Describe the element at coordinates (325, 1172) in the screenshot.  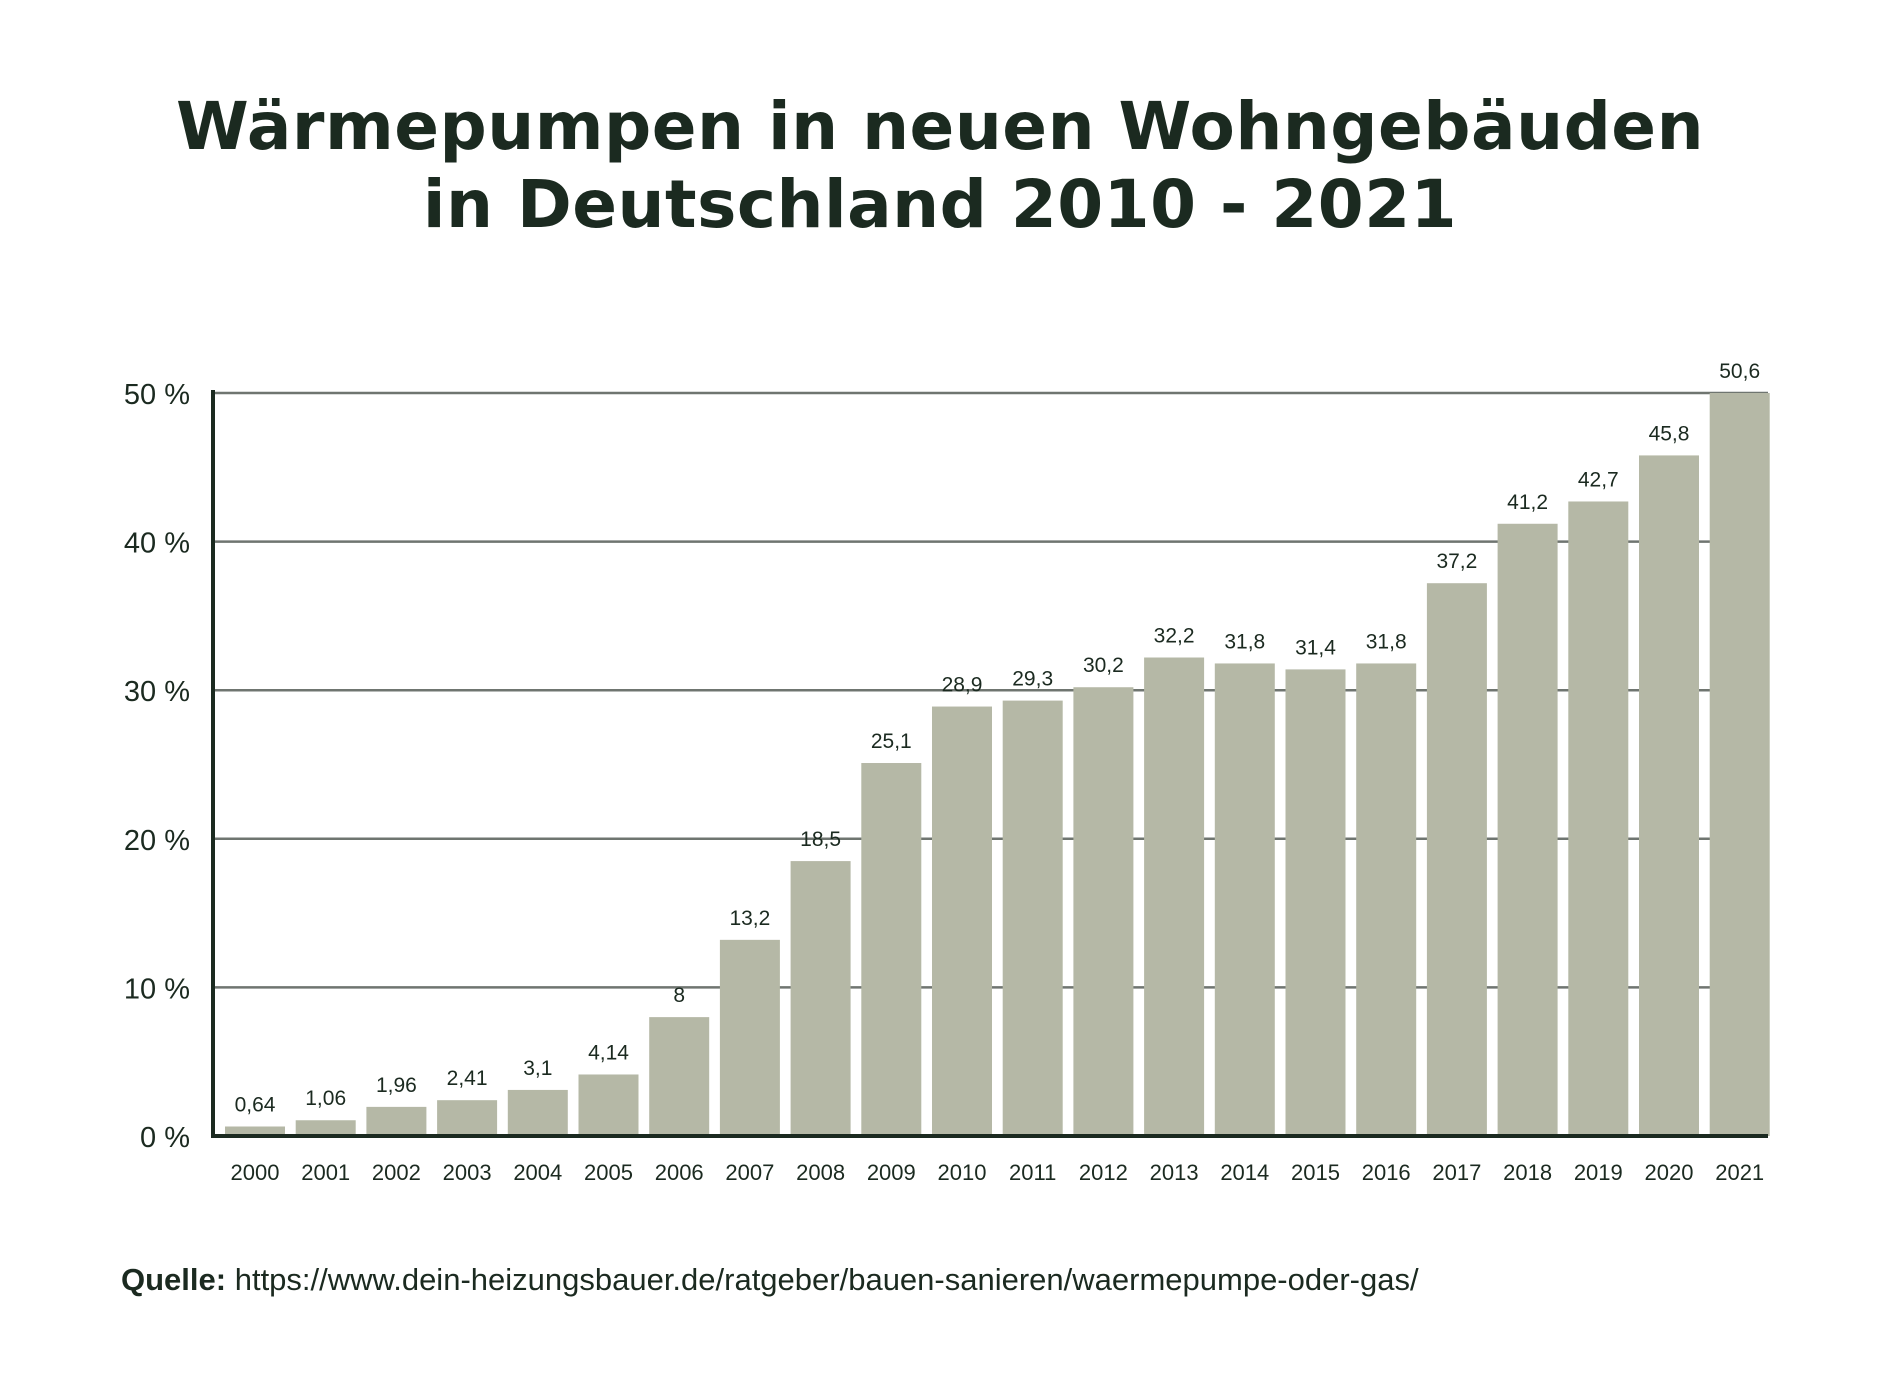
I see `x-tick-label: 2001` at that location.